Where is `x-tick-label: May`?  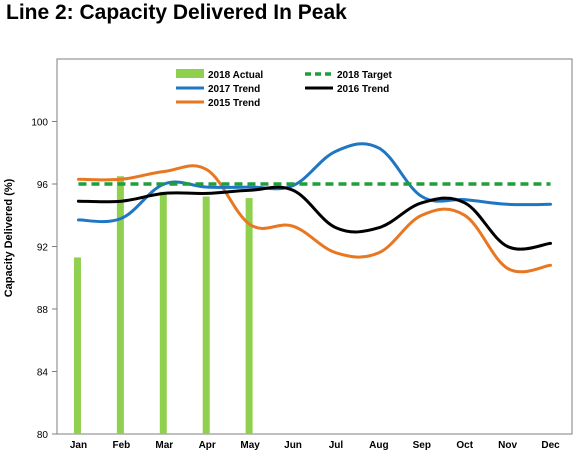
x-tick-label: May is located at coordinates (250, 445).